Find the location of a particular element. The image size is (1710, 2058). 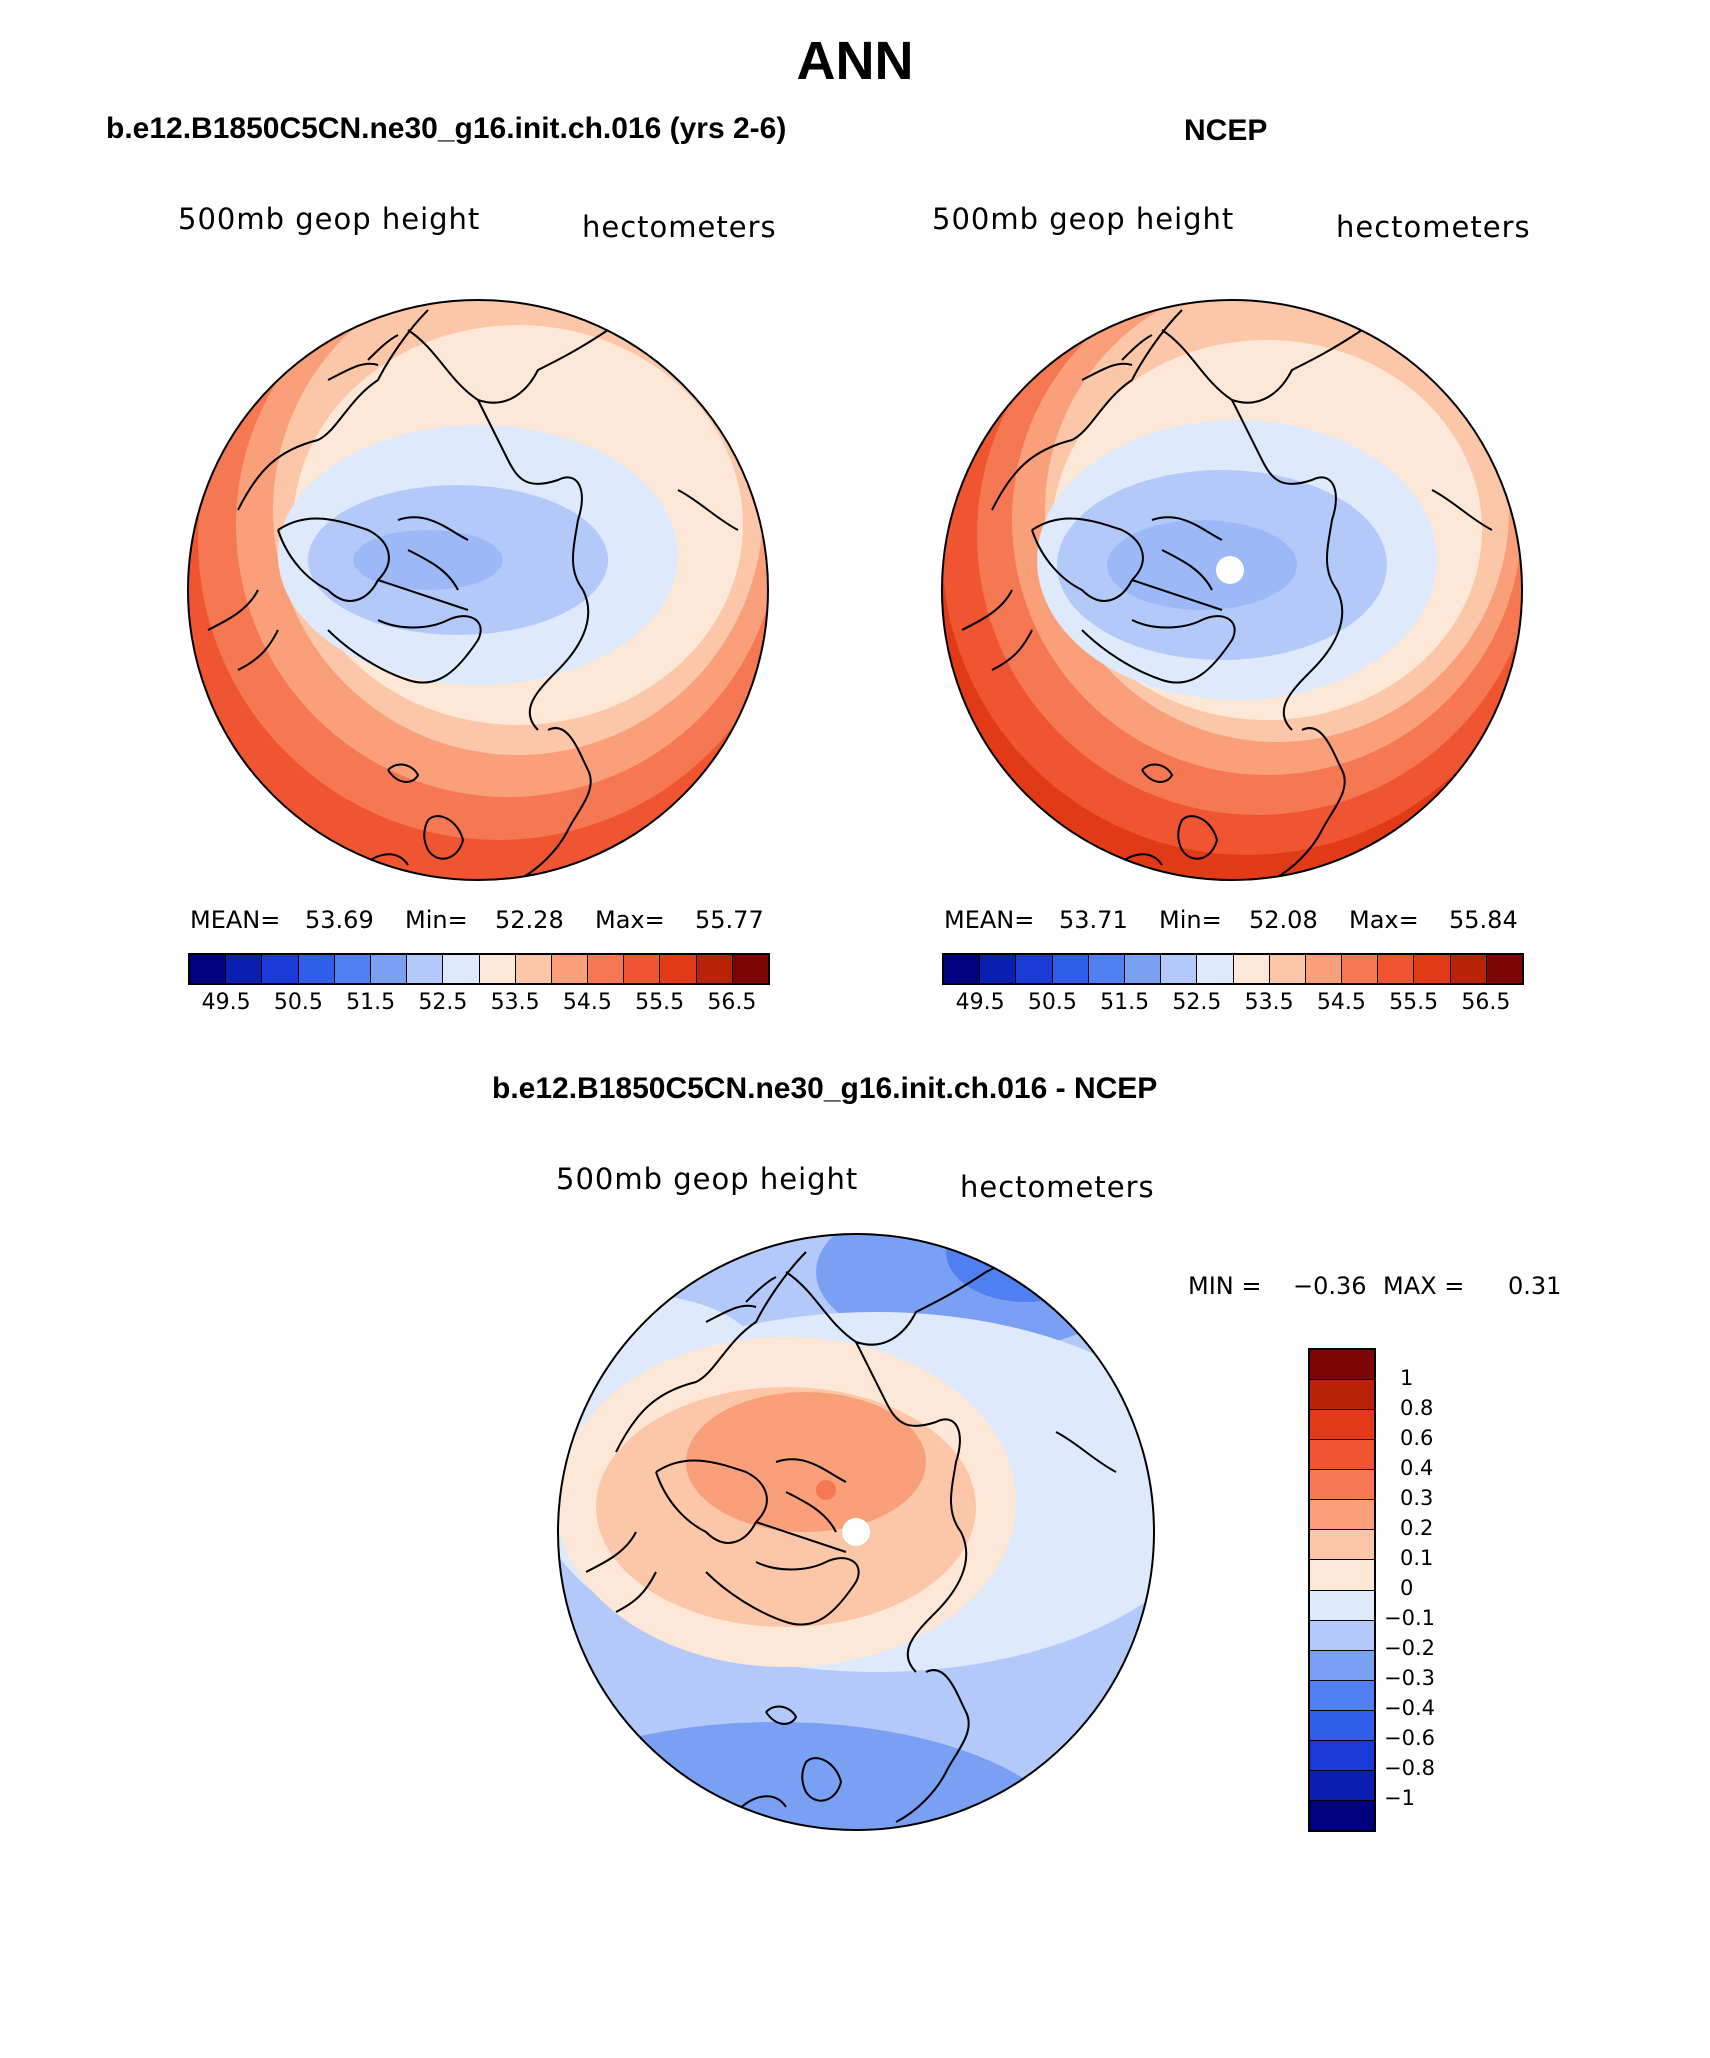

panel1-colorbar-tick-label: 49.5 is located at coordinates (226, 1002).